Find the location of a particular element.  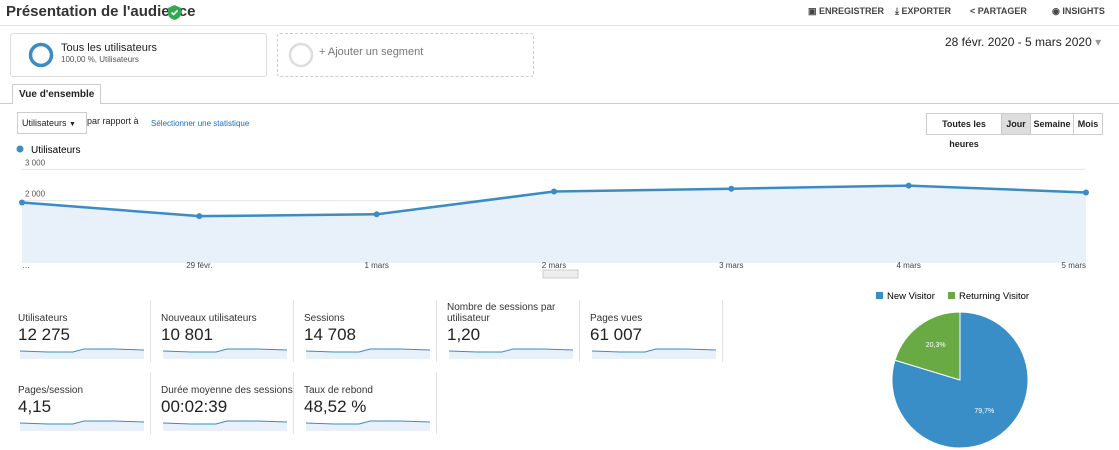

add-segment: + Ajouter un segment is located at coordinates (405, 55).